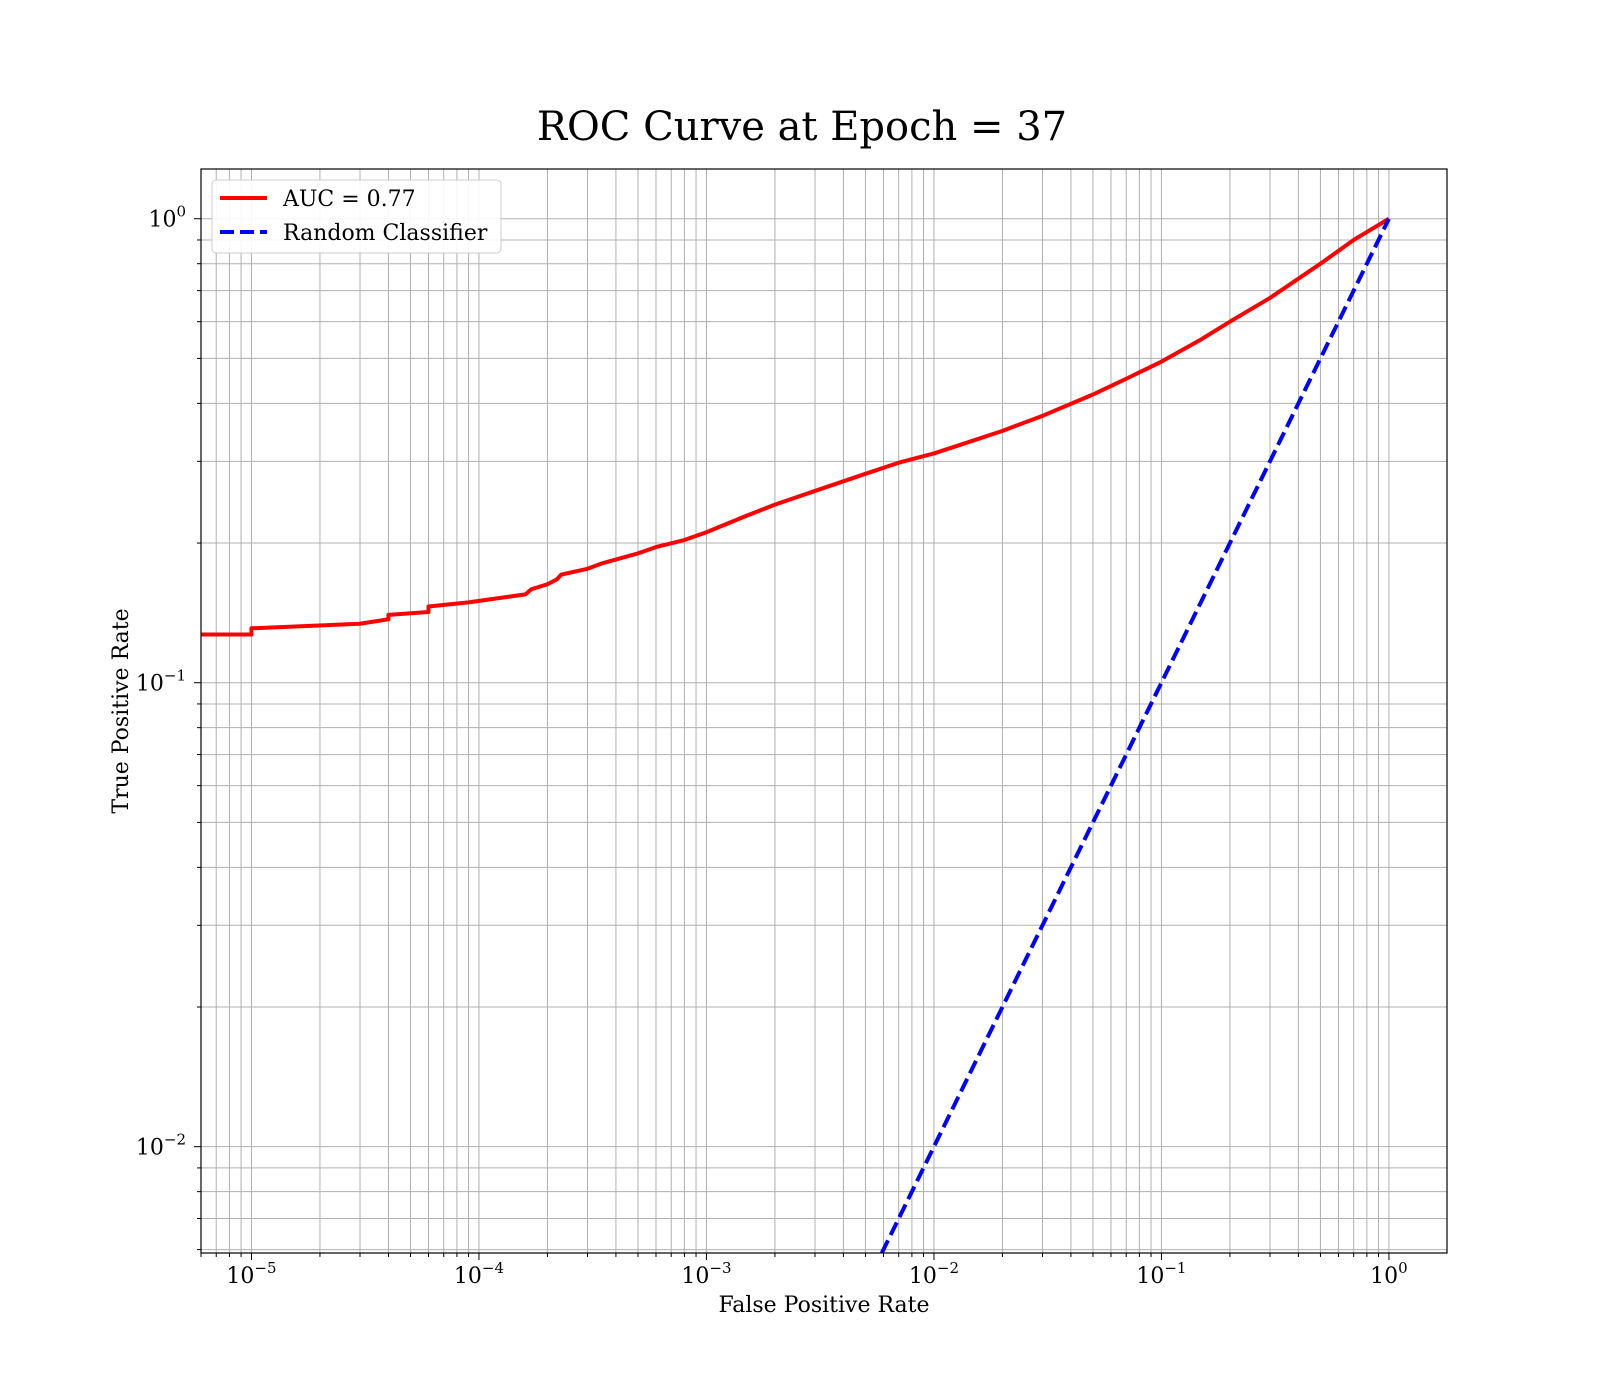  What do you see at coordinates (121, 710) in the screenshot?
I see `y-axis-label: True Positive Rate` at bounding box center [121, 710].